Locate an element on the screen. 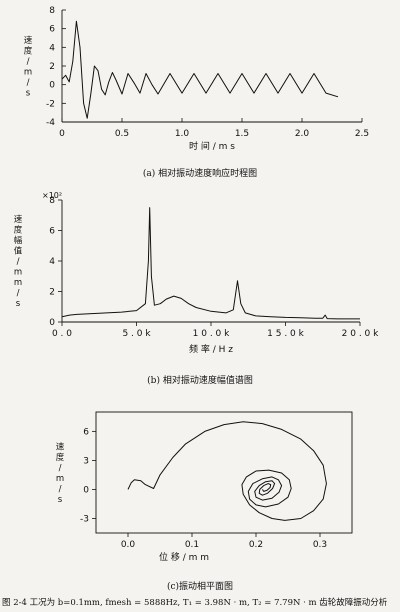 Image resolution: width=400 pixels, height=612 pixels. chart-2-y-tick-label: 0 is located at coordinates (52, 323).